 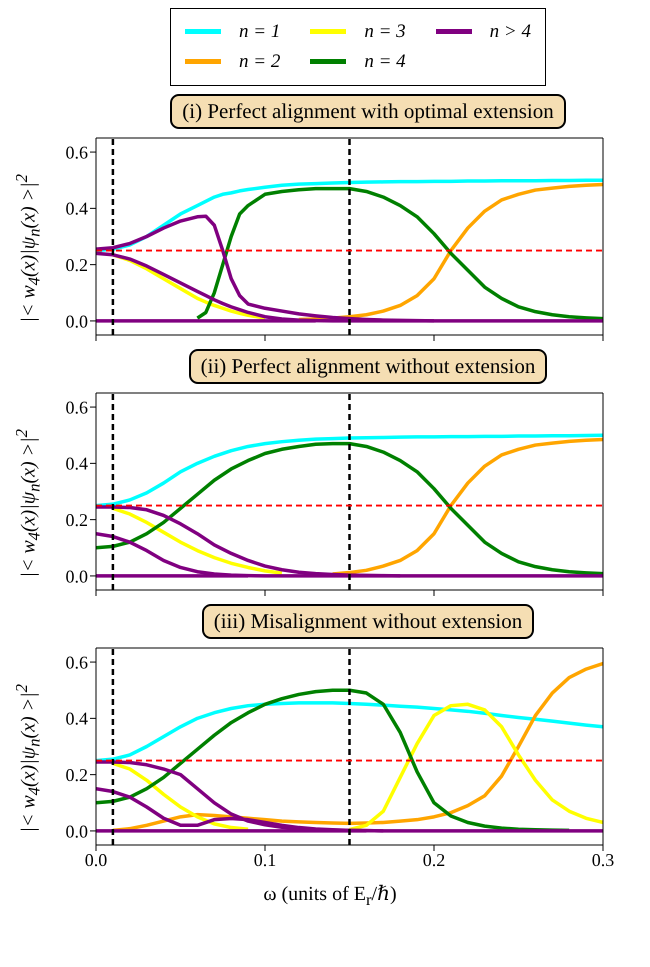 I want to click on x-tick-label: 0.0, so click(x=96, y=860).